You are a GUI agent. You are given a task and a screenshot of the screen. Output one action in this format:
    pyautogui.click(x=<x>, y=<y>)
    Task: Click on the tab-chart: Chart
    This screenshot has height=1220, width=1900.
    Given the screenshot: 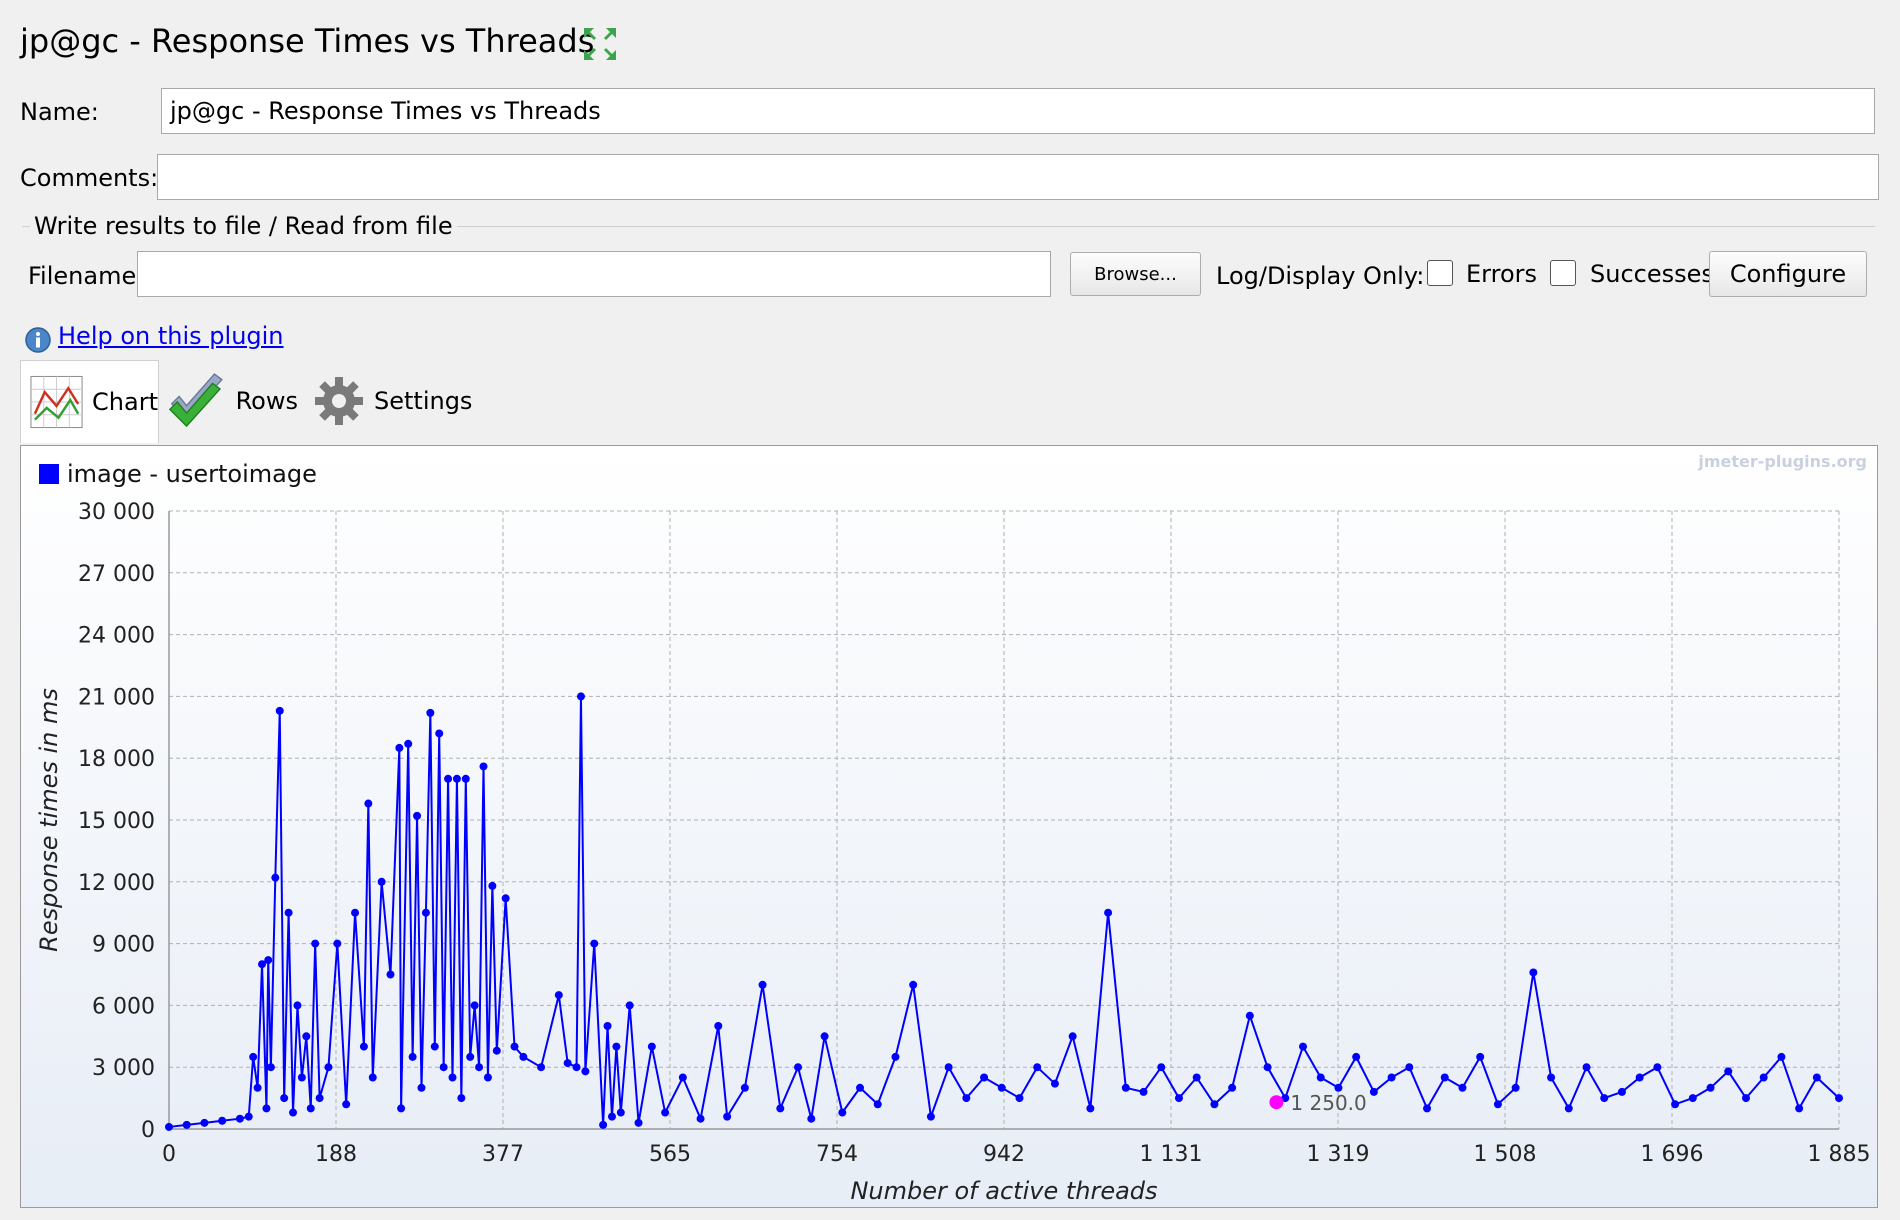 What is the action you would take?
    pyautogui.click(x=89, y=401)
    